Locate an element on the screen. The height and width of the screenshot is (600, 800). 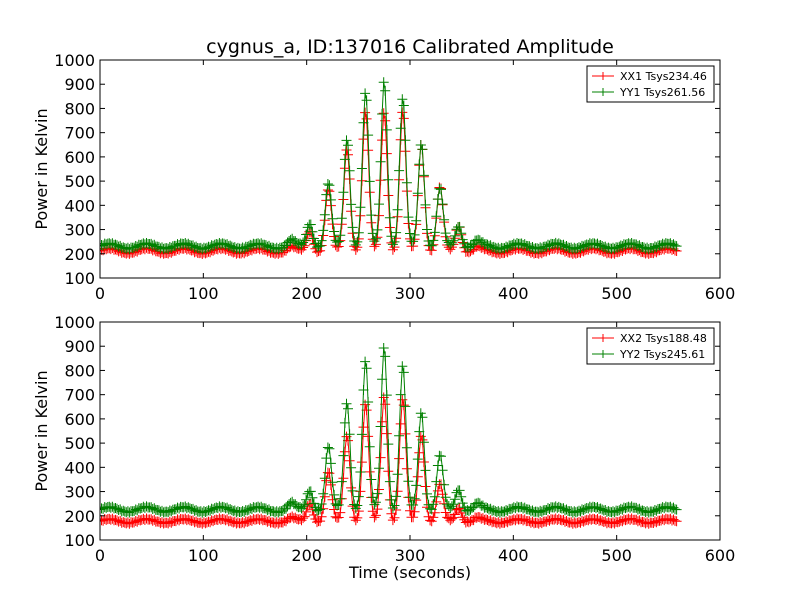
figure-title: cygnus_a, ID:137016 Calibrated Amplitude is located at coordinates (410, 47).